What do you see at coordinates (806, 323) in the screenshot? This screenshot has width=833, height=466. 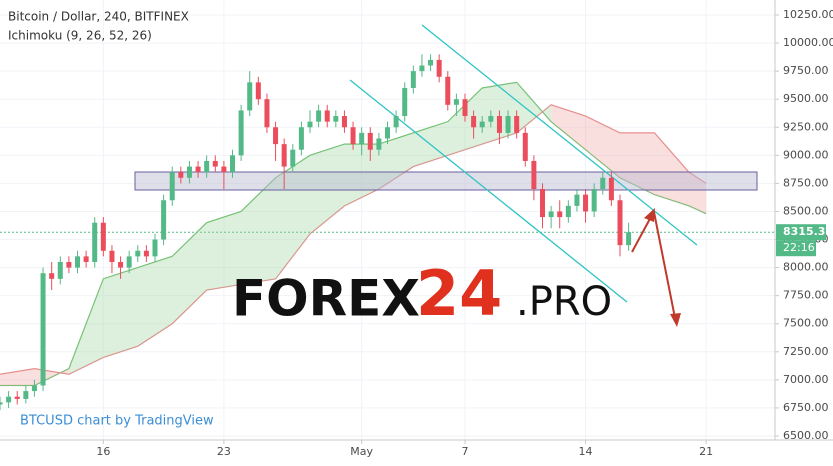 I see `y-tick-label: 7500.00` at bounding box center [806, 323].